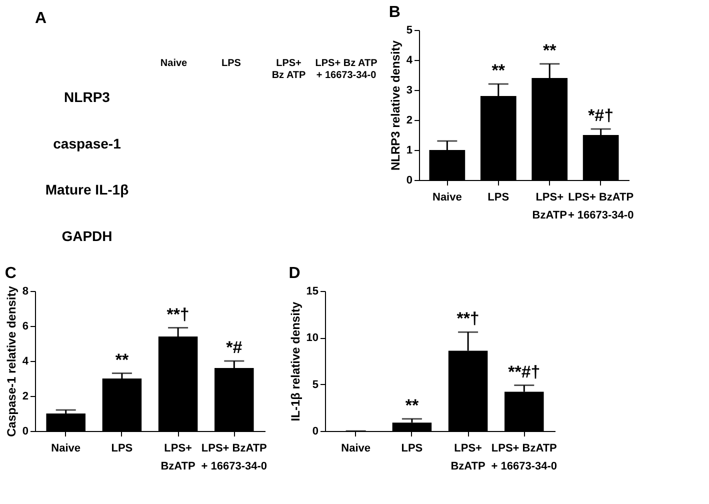 The height and width of the screenshot is (504, 709). What do you see at coordinates (409, 90) in the screenshot?
I see `y-tick-label: 3` at bounding box center [409, 90].